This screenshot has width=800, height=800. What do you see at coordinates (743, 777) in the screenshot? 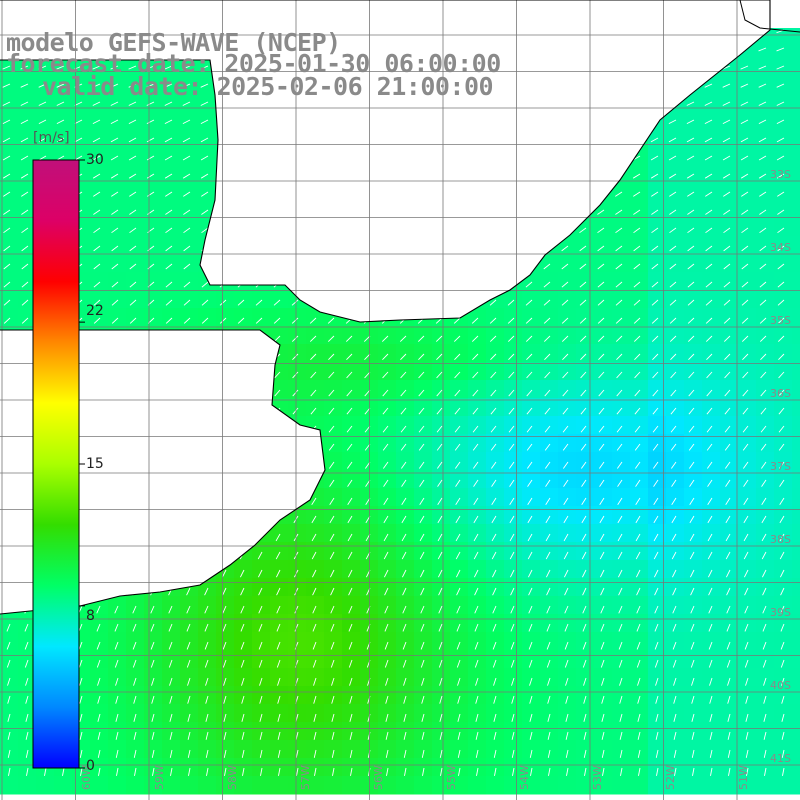
I see `longitude-label: 51W` at bounding box center [743, 777].